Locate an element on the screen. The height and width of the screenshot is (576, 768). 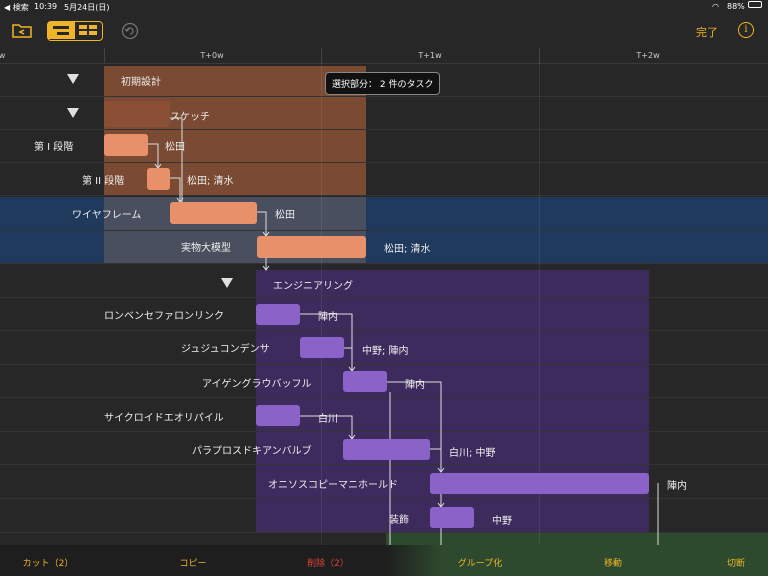
folder-back-icon is located at coordinates (22, 30).